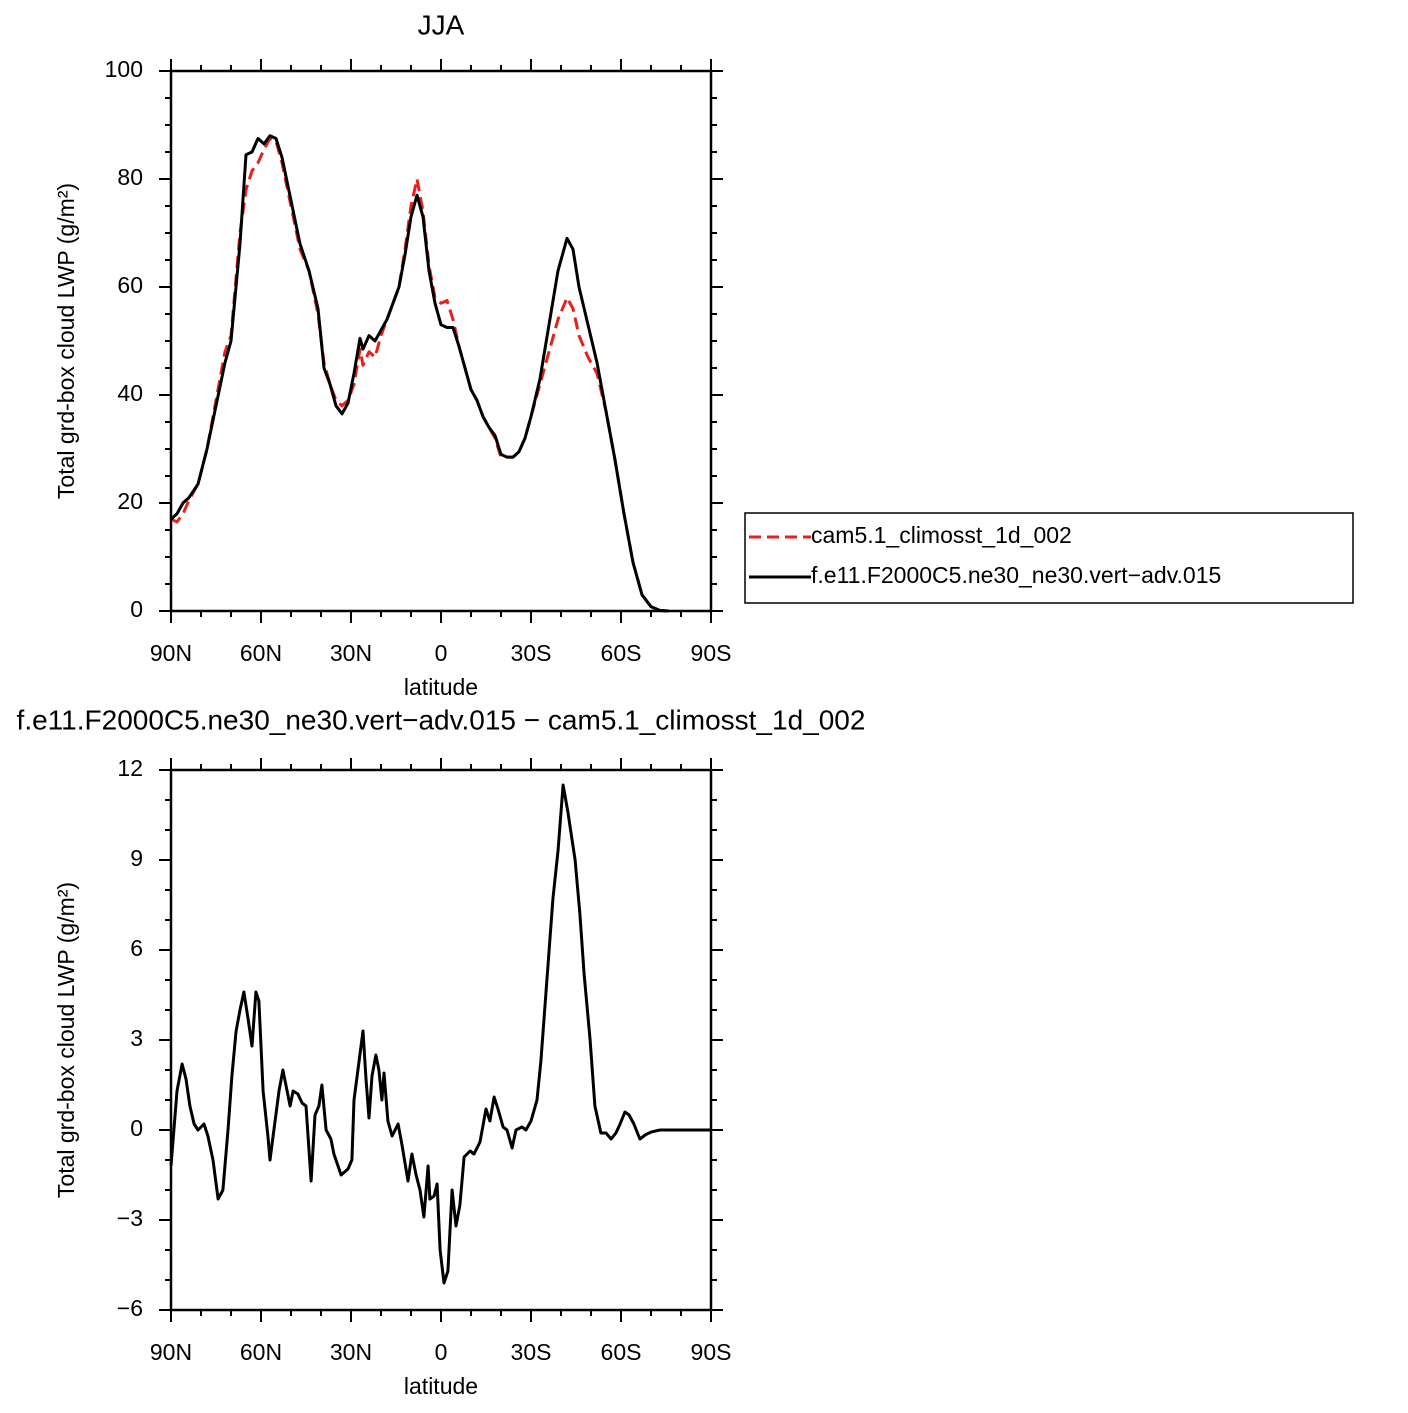 The width and height of the screenshot is (1408, 1413). I want to click on legend-label: cam5.1_climosst_1d_002, so click(941, 535).